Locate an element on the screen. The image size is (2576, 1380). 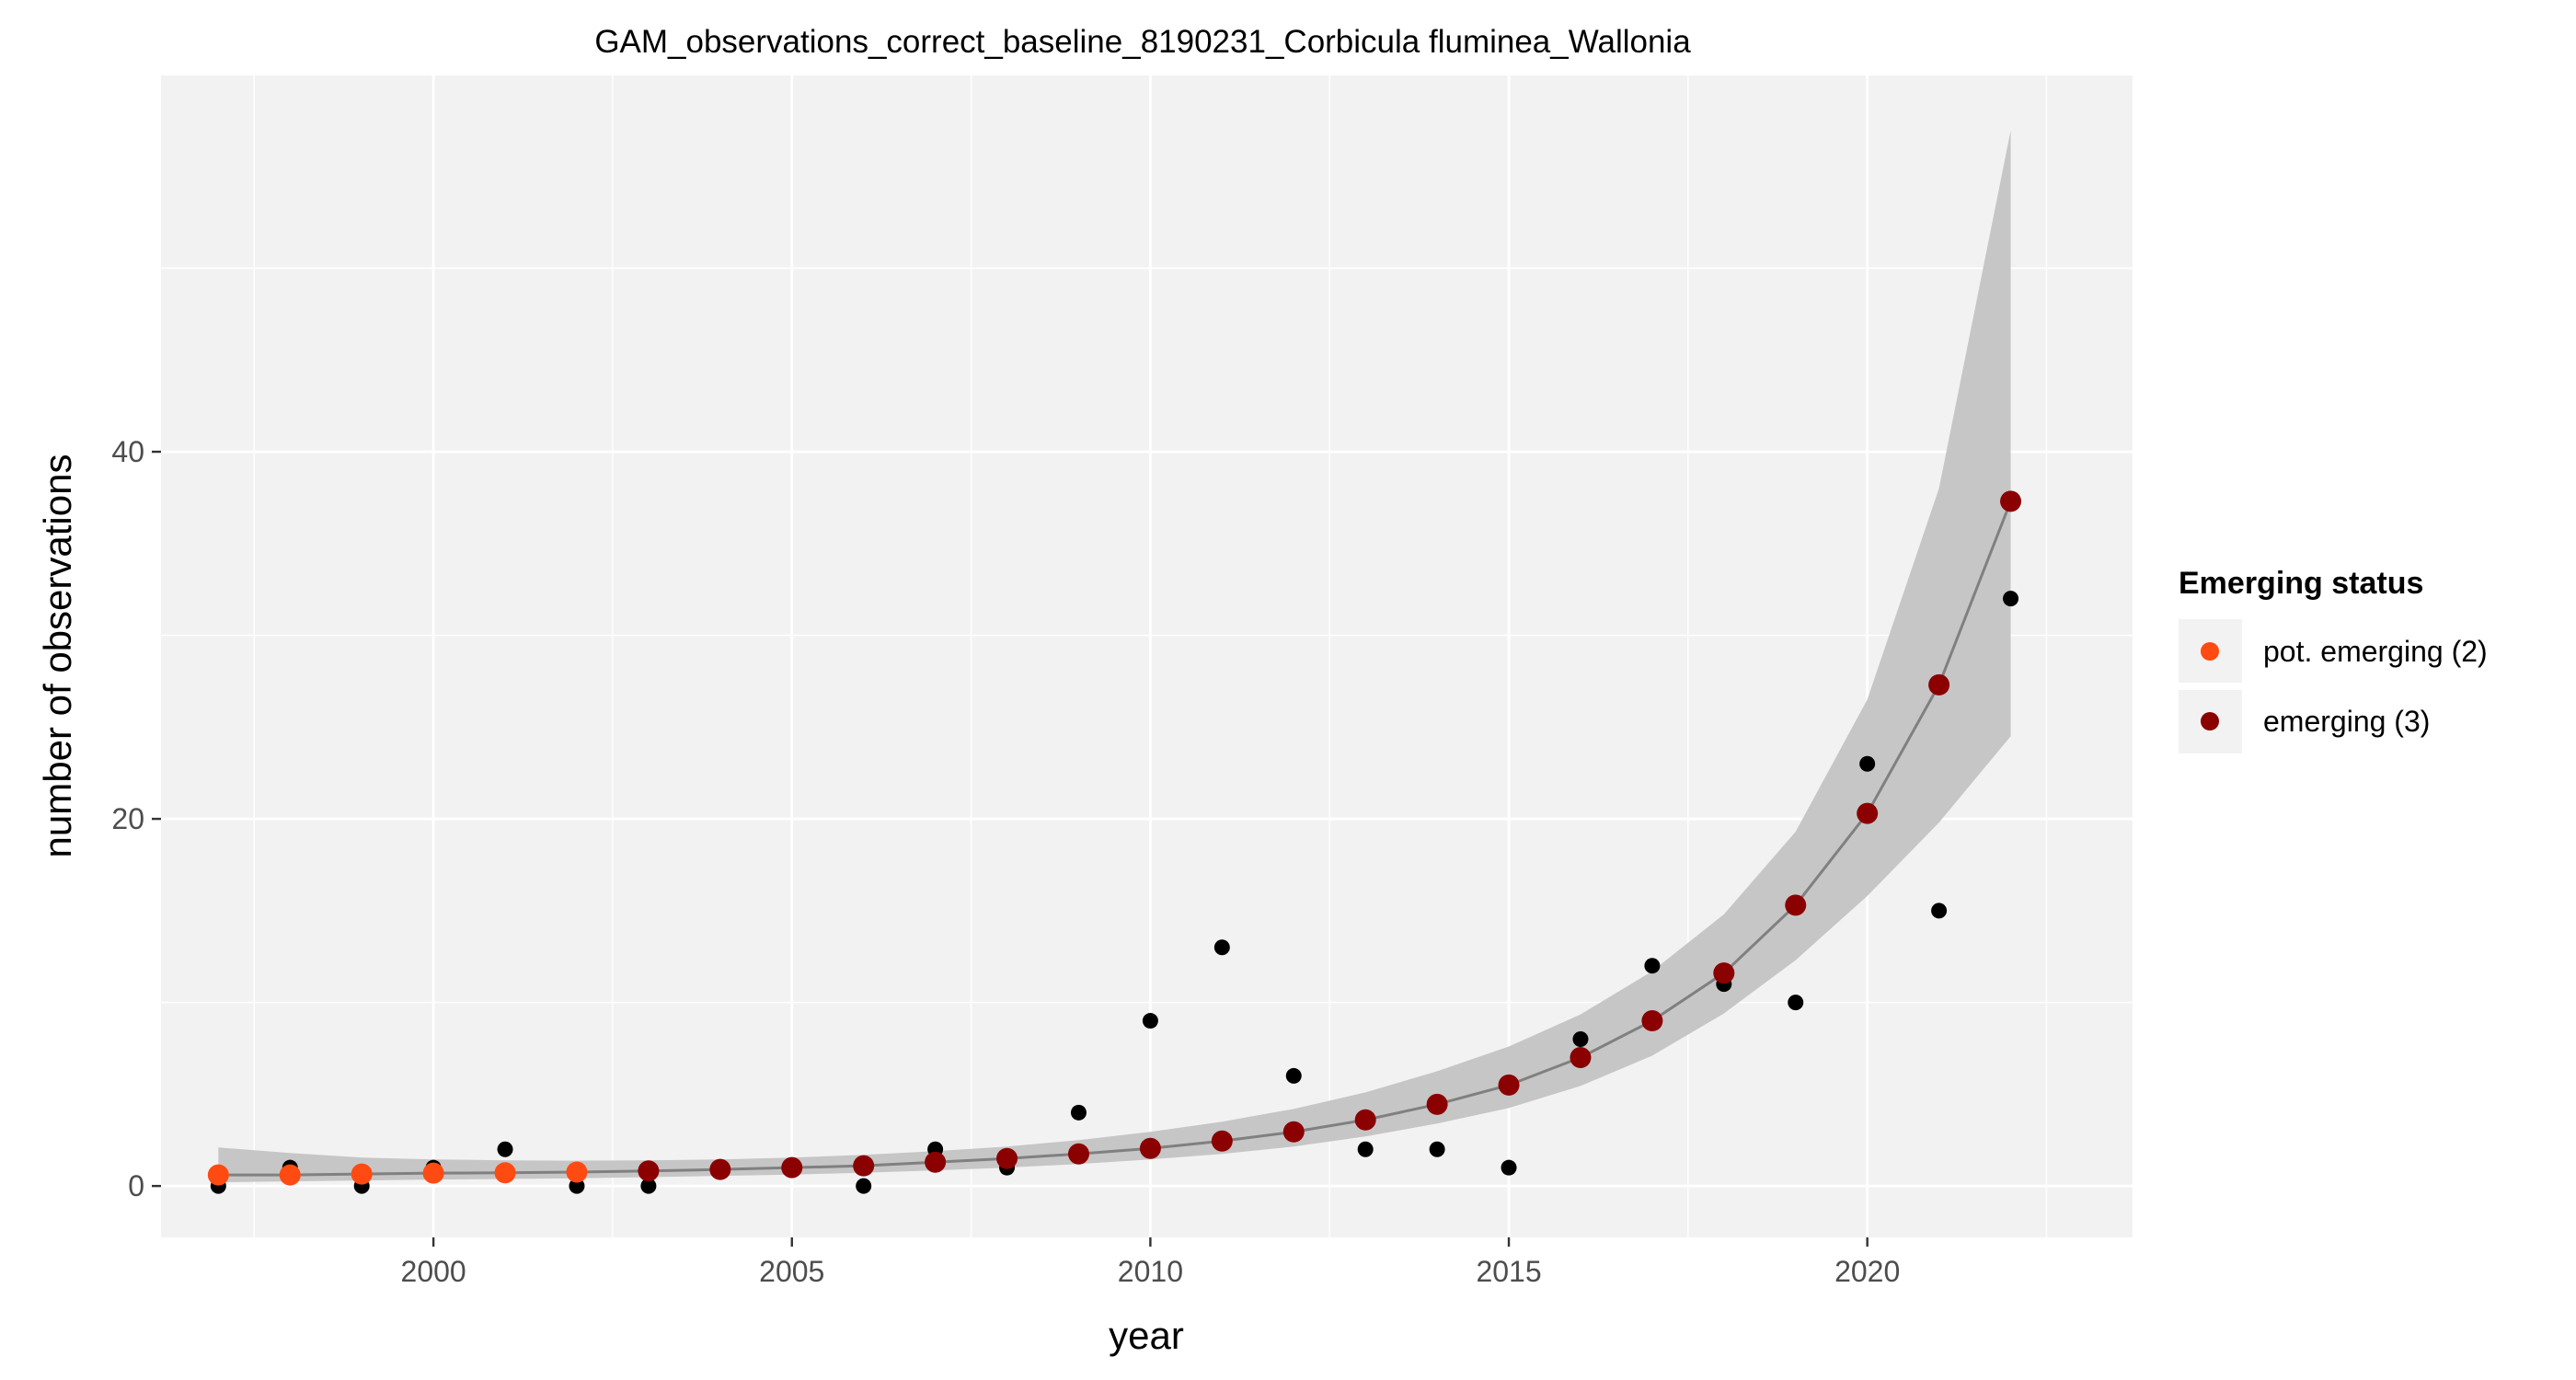
x-axis-title: year is located at coordinates (1146, 1335).